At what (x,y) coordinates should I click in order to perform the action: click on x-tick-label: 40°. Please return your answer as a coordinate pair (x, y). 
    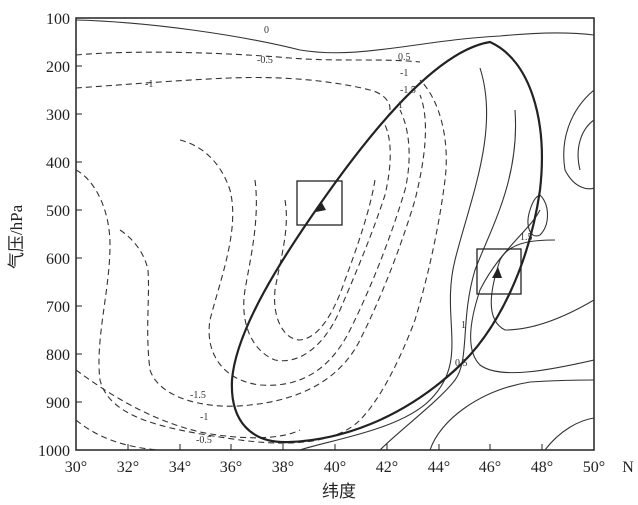
    Looking at the image, I should click on (335, 467).